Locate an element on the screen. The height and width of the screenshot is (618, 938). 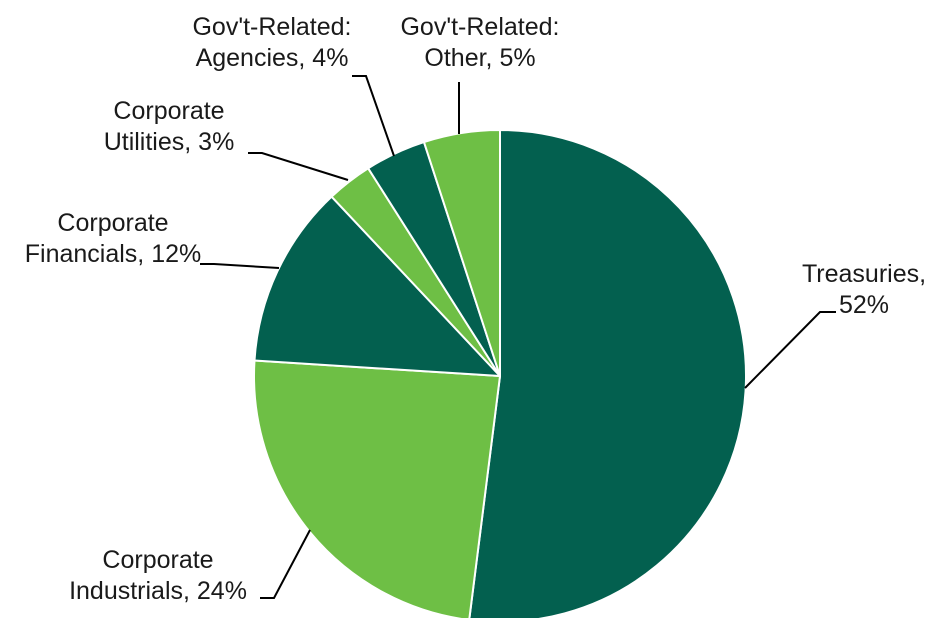
pie-slice-corporate-industrials is located at coordinates (377, 488).